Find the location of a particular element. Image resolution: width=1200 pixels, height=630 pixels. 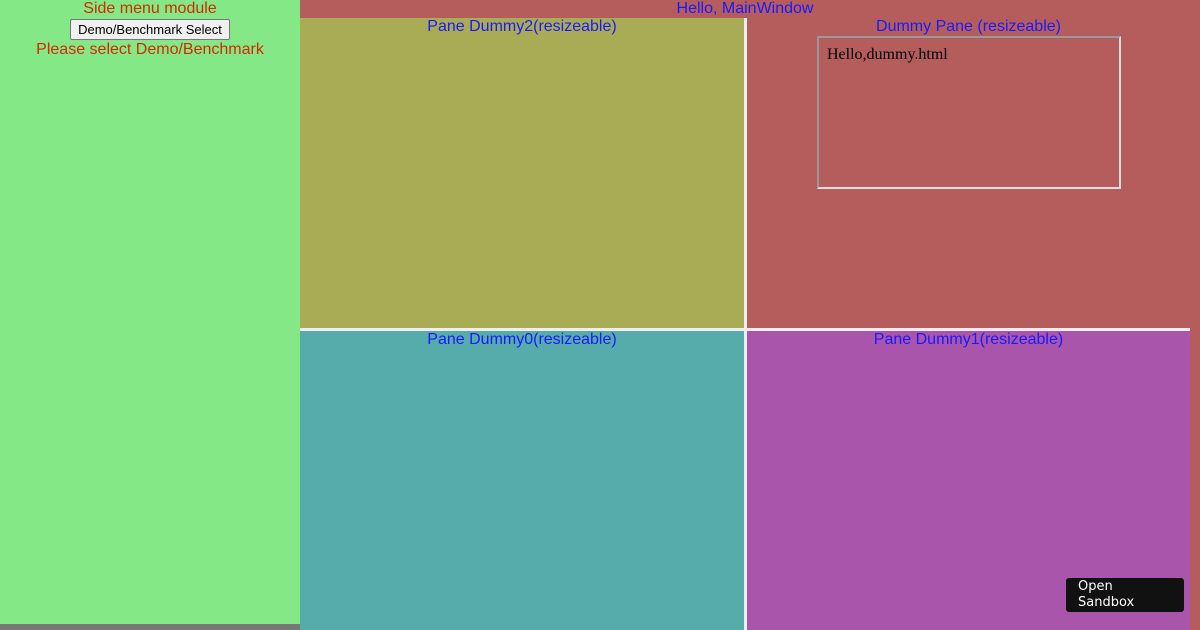

side-title: Side menu module is located at coordinates (150, 8).